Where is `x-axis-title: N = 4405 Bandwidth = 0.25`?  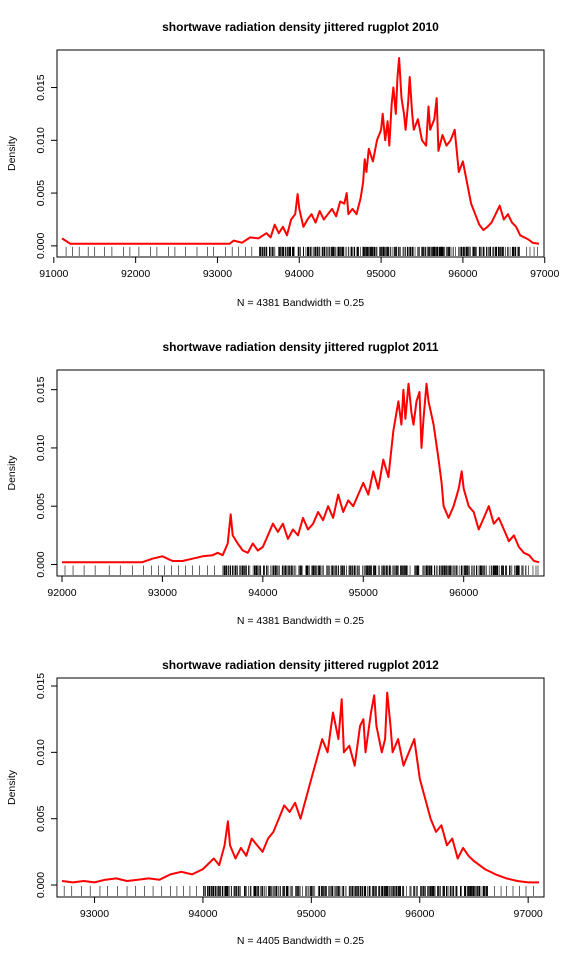
x-axis-title: N = 4405 Bandwidth = 0.25 is located at coordinates (300, 941).